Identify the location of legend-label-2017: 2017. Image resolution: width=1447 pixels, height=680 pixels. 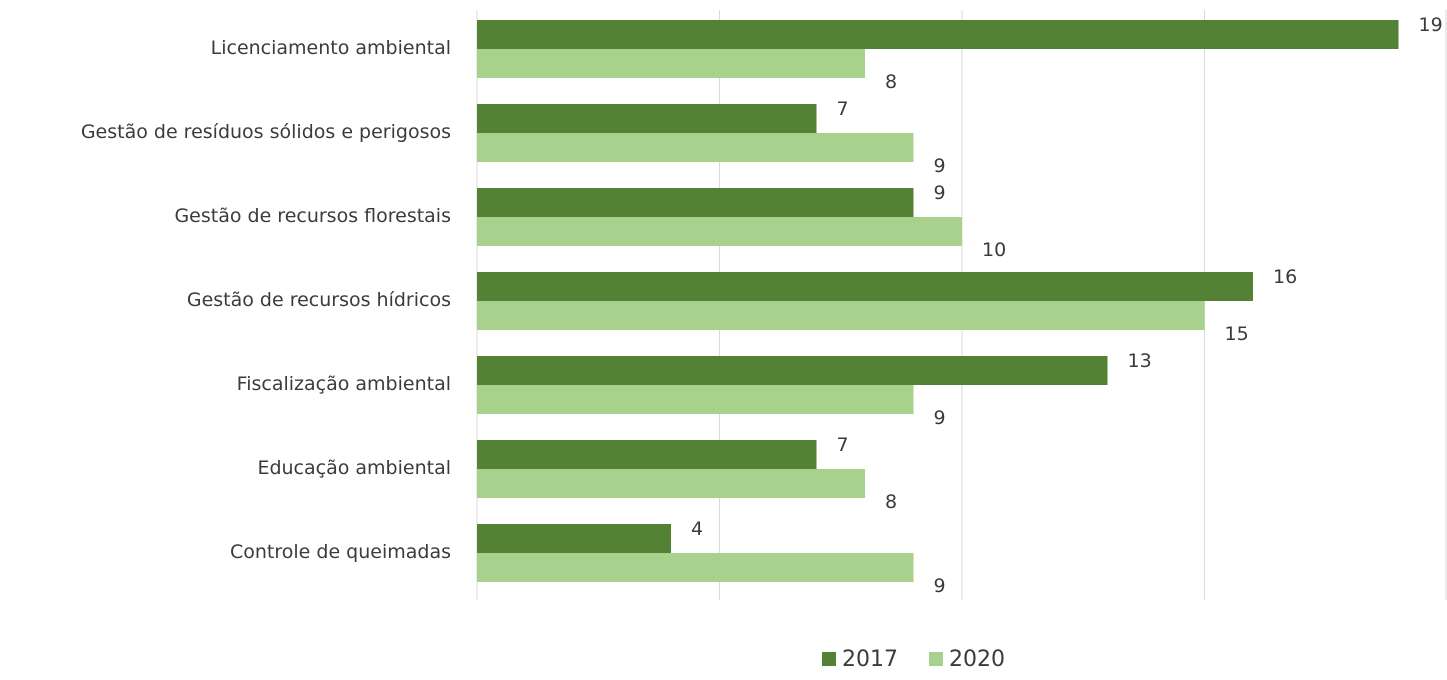
(870, 659).